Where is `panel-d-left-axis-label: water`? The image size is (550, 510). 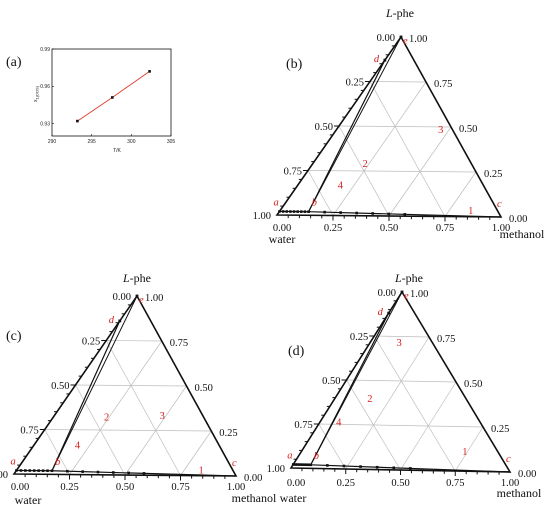 panel-d-left-axis-label: water is located at coordinates (293, 498).